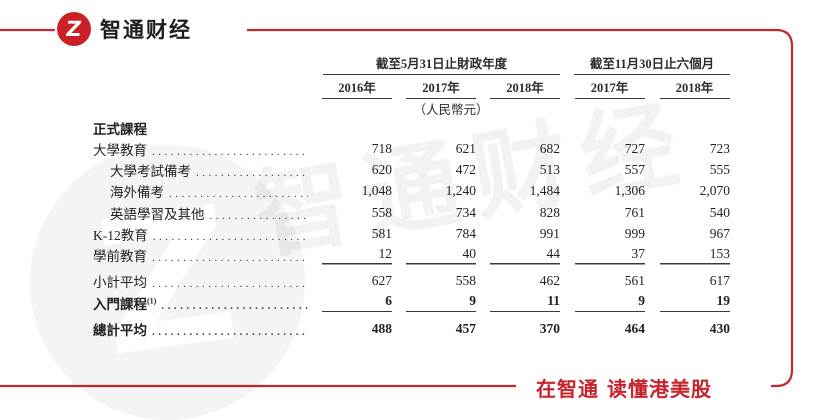 This screenshot has width=830, height=420. I want to click on row-label: 英語學習及其他, so click(157, 214).